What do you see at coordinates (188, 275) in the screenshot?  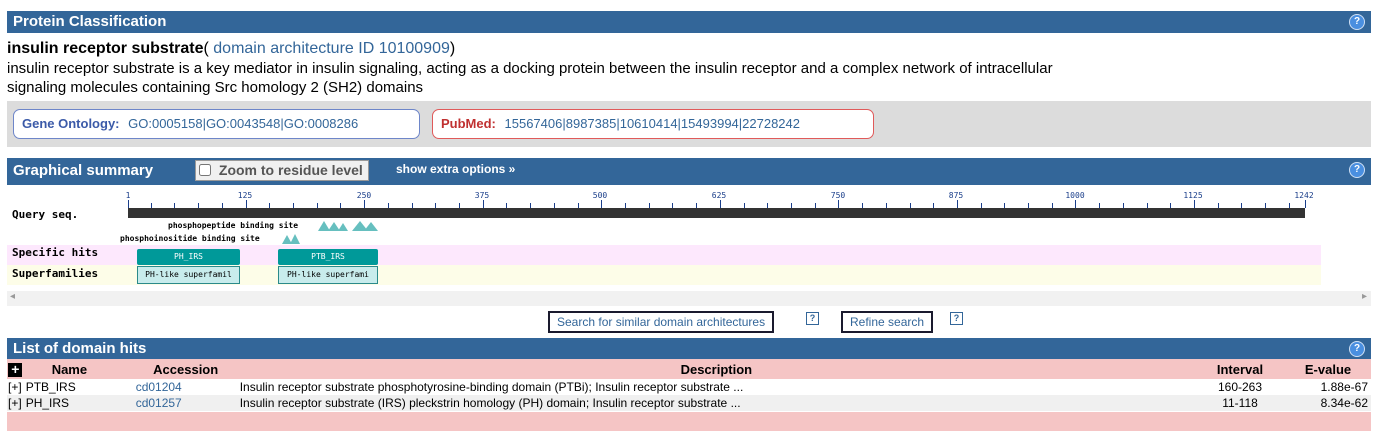 I see `superfamily-hit: PH-like superfamil` at bounding box center [188, 275].